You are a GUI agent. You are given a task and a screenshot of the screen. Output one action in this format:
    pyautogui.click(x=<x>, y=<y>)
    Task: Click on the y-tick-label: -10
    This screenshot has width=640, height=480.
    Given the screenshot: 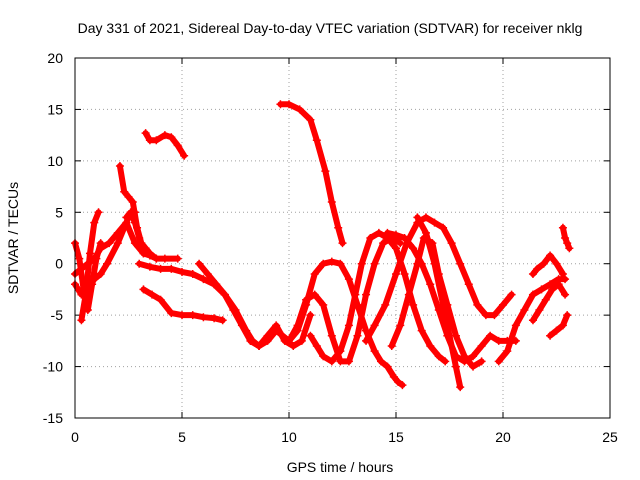 What is the action you would take?
    pyautogui.click(x=53, y=367)
    